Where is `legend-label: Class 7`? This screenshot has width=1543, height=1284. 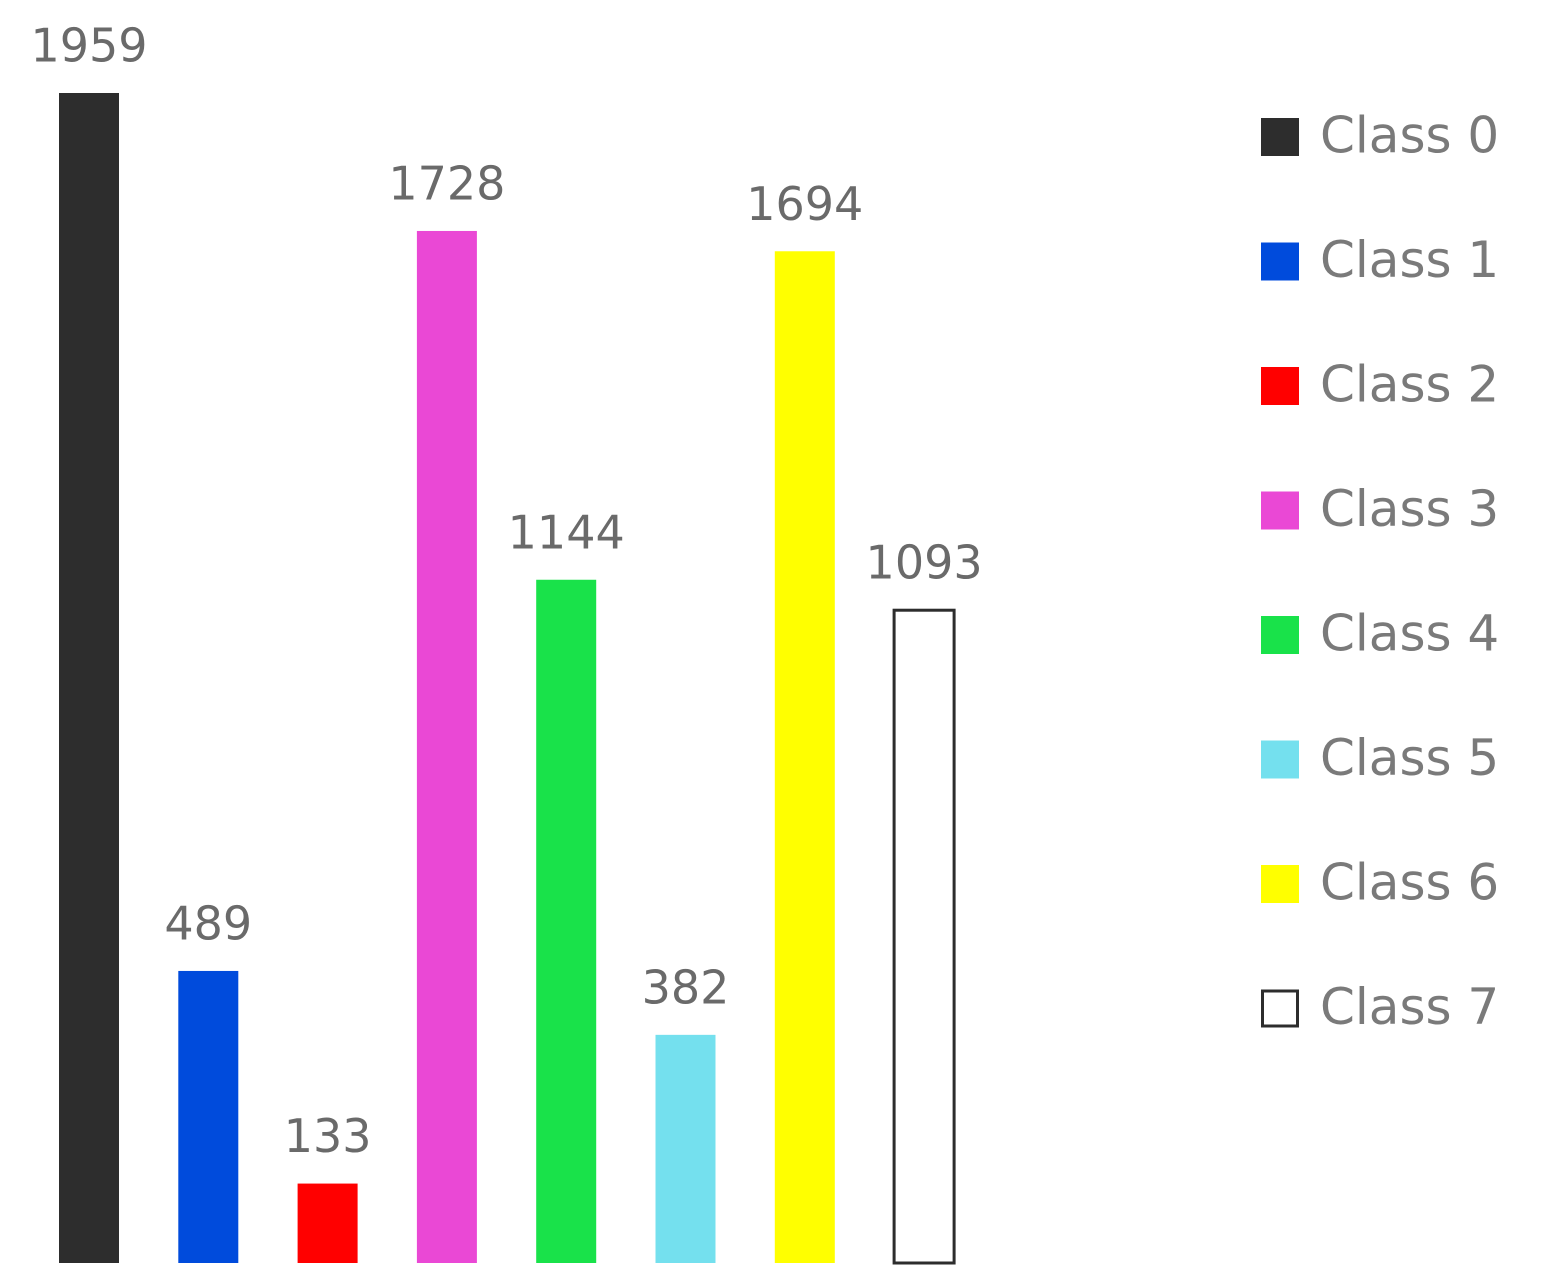
legend-label: Class 7 is located at coordinates (1409, 1007).